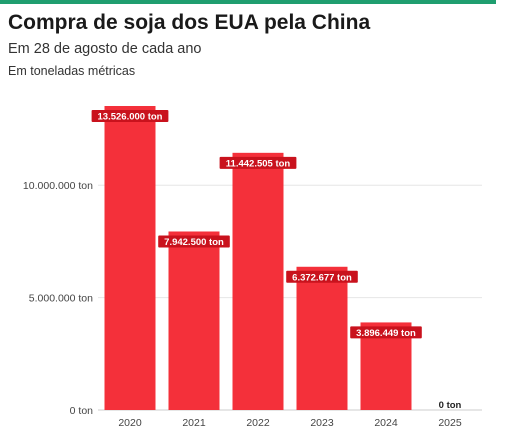 This screenshot has height=430, width=509. What do you see at coordinates (248, 2) in the screenshot?
I see `accent-line` at bounding box center [248, 2].